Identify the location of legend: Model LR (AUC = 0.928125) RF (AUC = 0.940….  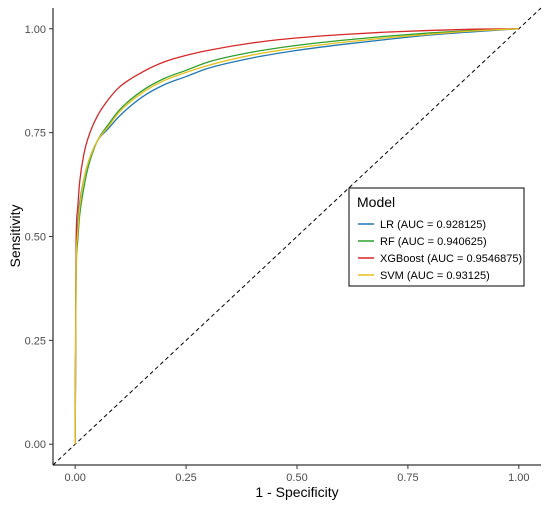
(436, 237).